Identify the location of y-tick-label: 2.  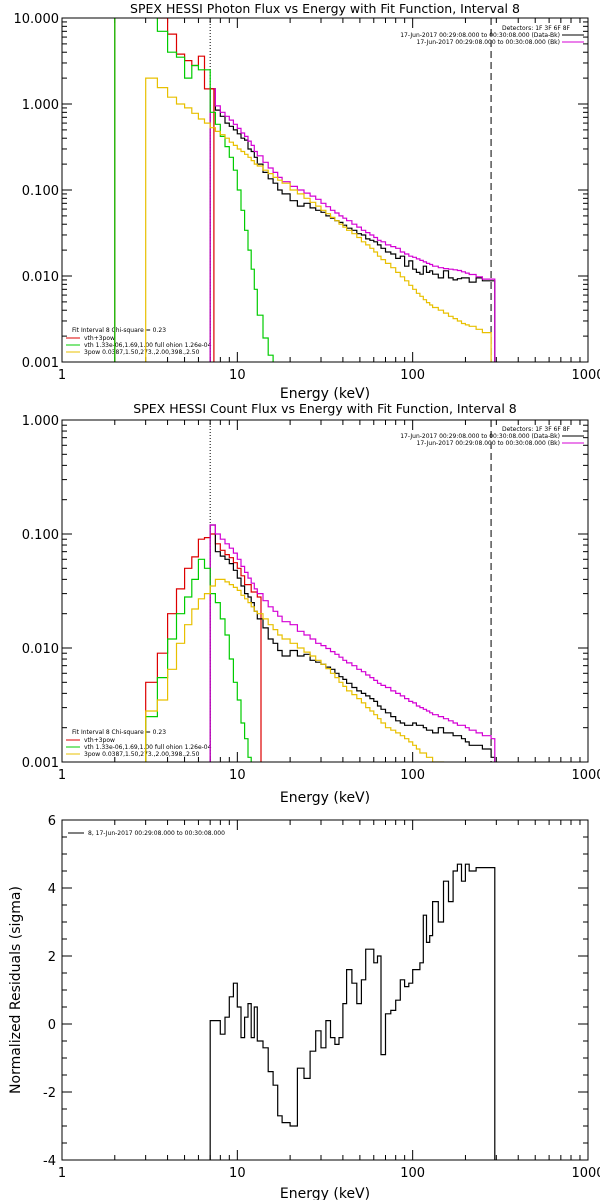
(52, 957).